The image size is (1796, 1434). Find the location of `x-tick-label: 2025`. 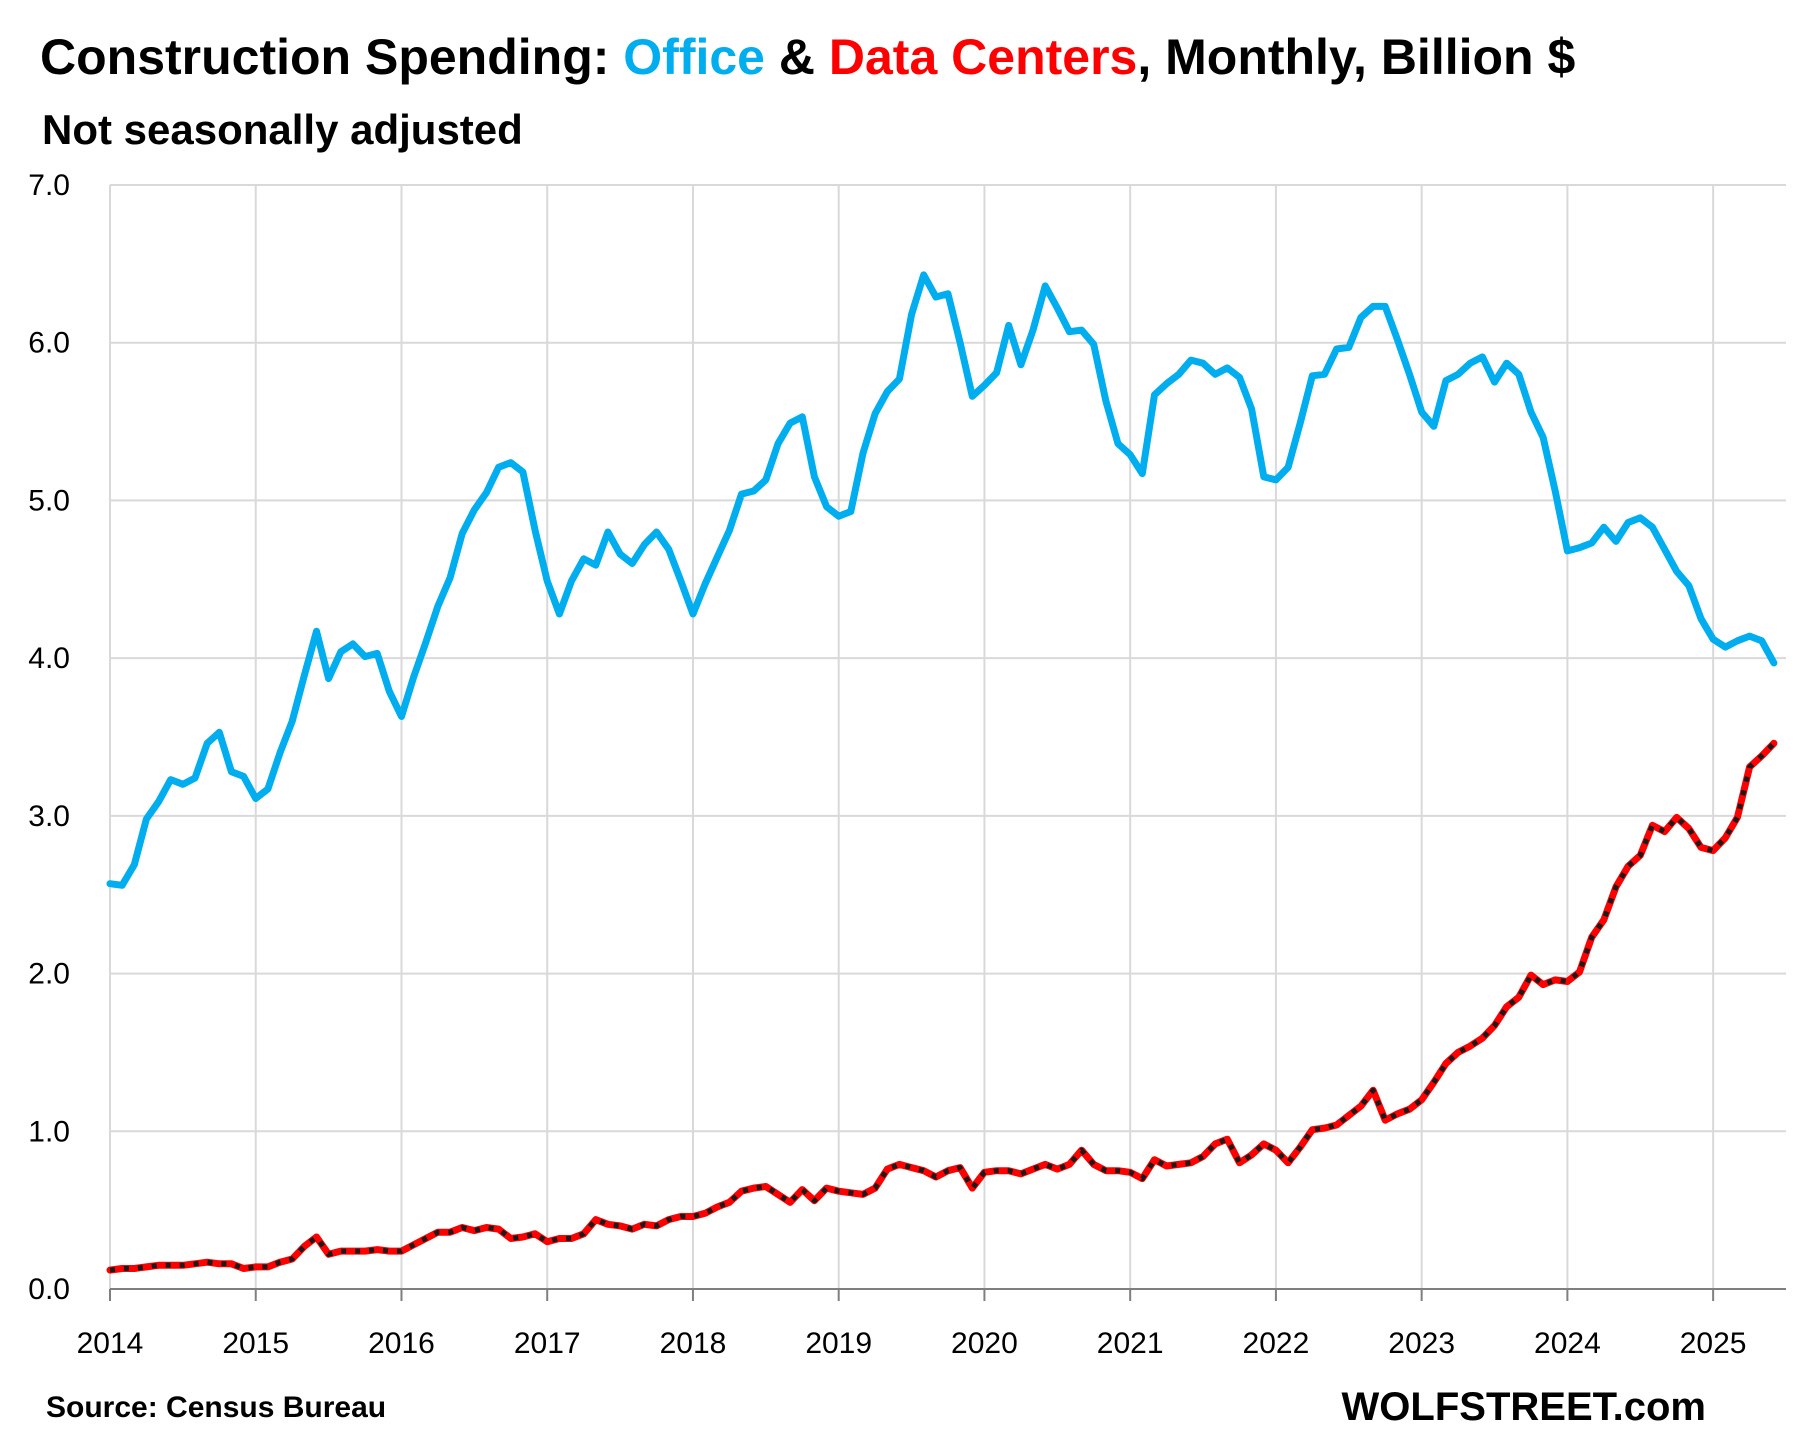

x-tick-label: 2025 is located at coordinates (1713, 1343).